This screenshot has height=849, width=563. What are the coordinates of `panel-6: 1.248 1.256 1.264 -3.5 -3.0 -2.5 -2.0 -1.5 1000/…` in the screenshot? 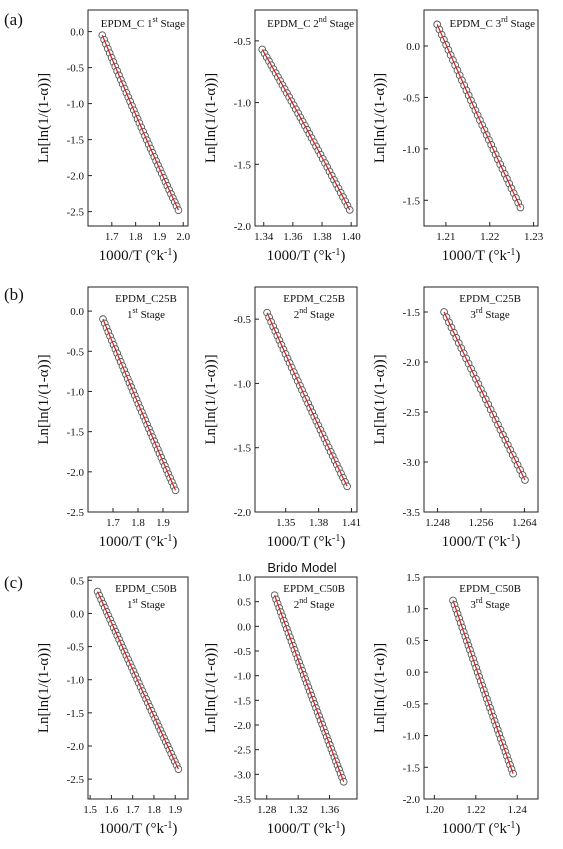 It's located at (455, 418).